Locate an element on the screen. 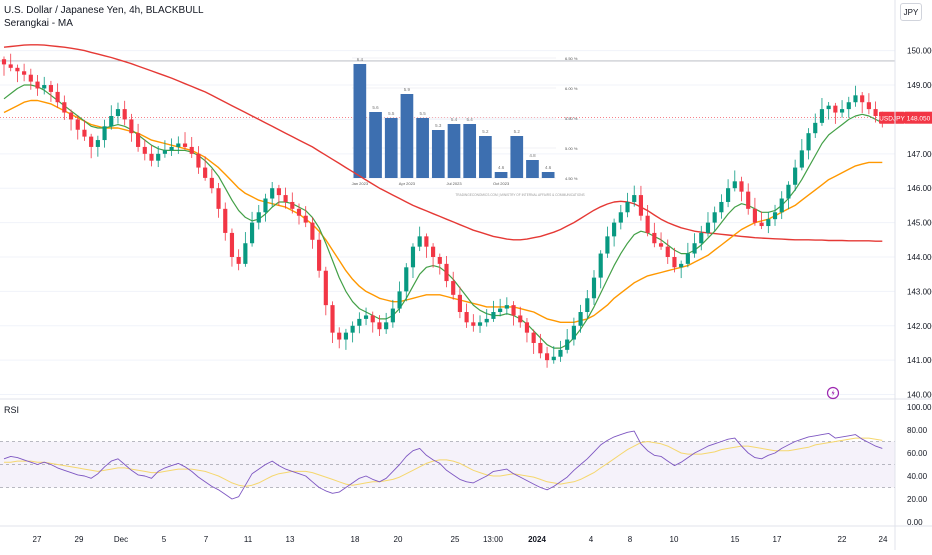 The width and height of the screenshot is (932, 555). time-axis-label: 11 is located at coordinates (248, 539).